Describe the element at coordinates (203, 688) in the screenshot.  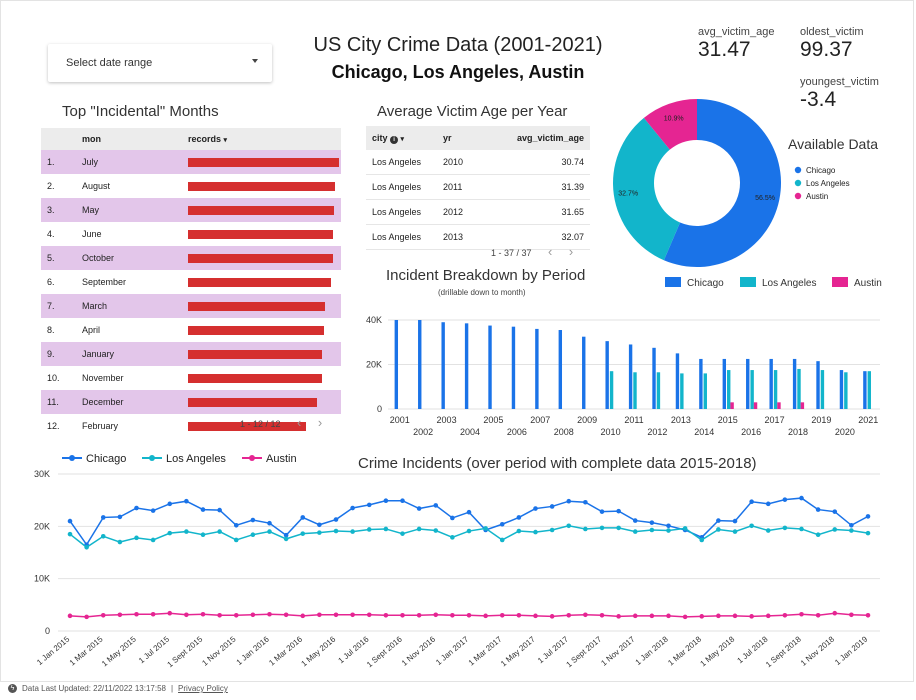
I see `privacy-policy-link: Privacy Policy` at that location.